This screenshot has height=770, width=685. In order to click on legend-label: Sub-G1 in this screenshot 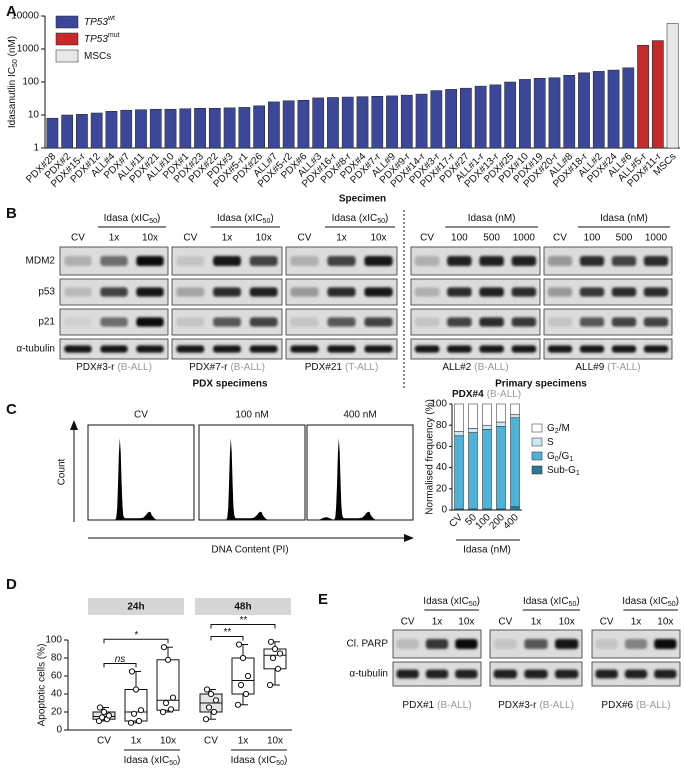, I will do `click(563, 471)`.